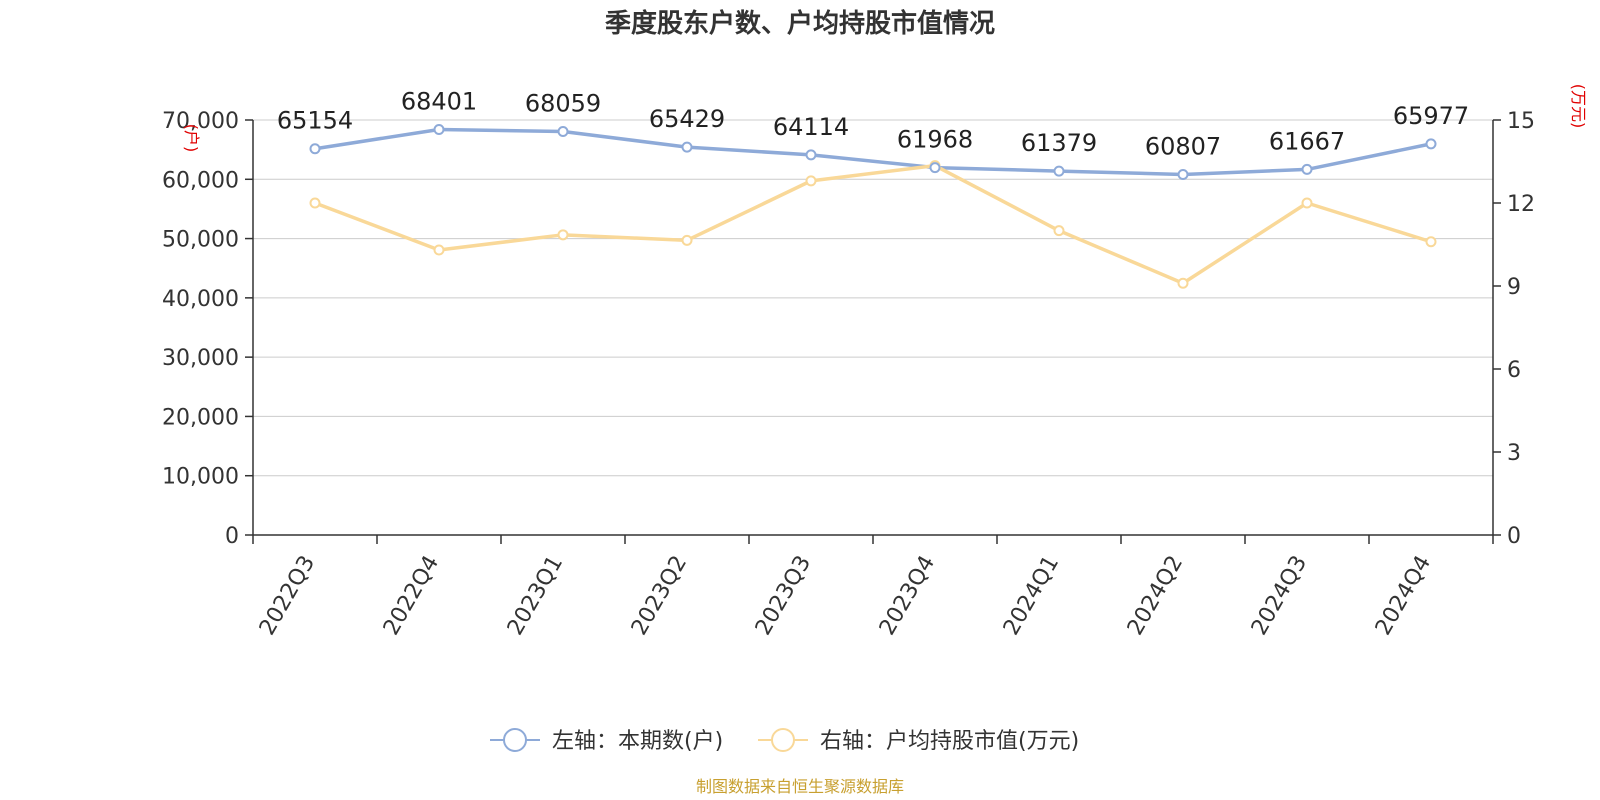  What do you see at coordinates (563, 104) in the screenshot?
I see `data-label: 68059` at bounding box center [563, 104].